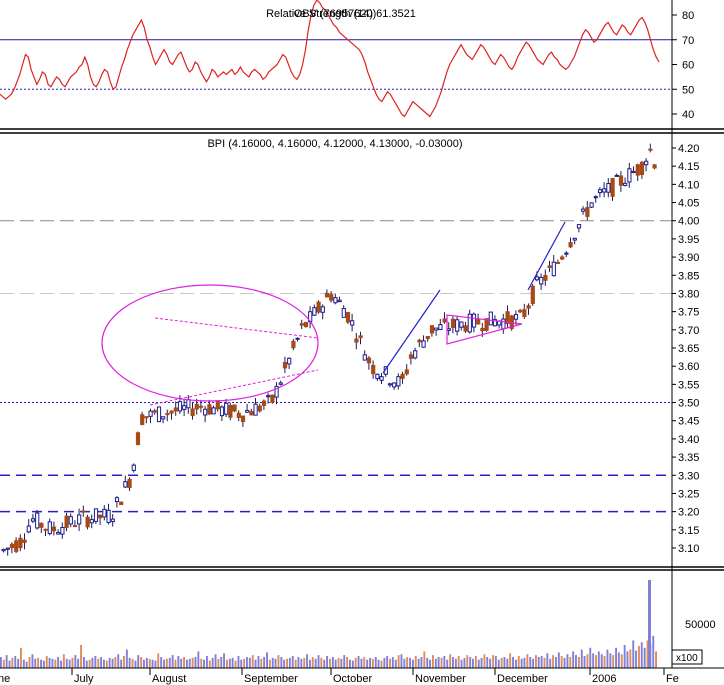 This screenshot has height=685, width=724. Describe the element at coordinates (688, 185) in the screenshot. I see `price-tick-label: 4.10` at that location.